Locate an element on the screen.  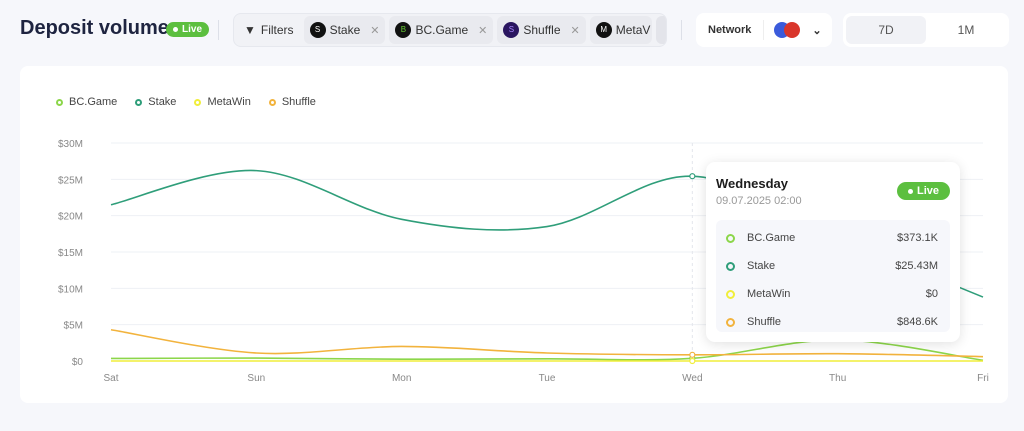
y-tick-label: $0 is located at coordinates (78, 362).